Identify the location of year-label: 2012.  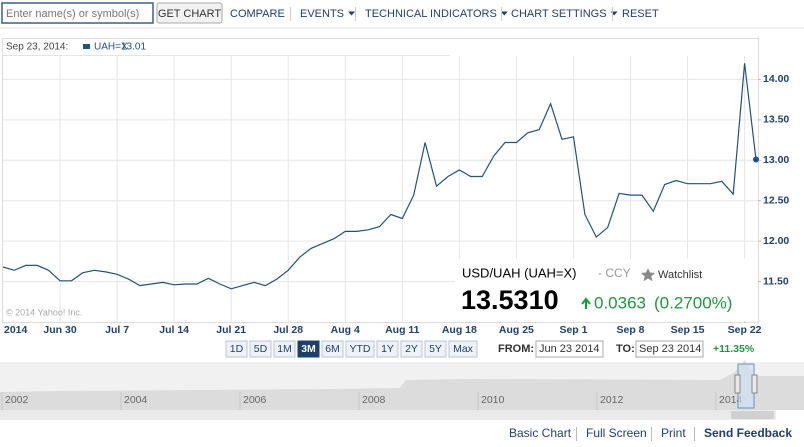
(612, 400).